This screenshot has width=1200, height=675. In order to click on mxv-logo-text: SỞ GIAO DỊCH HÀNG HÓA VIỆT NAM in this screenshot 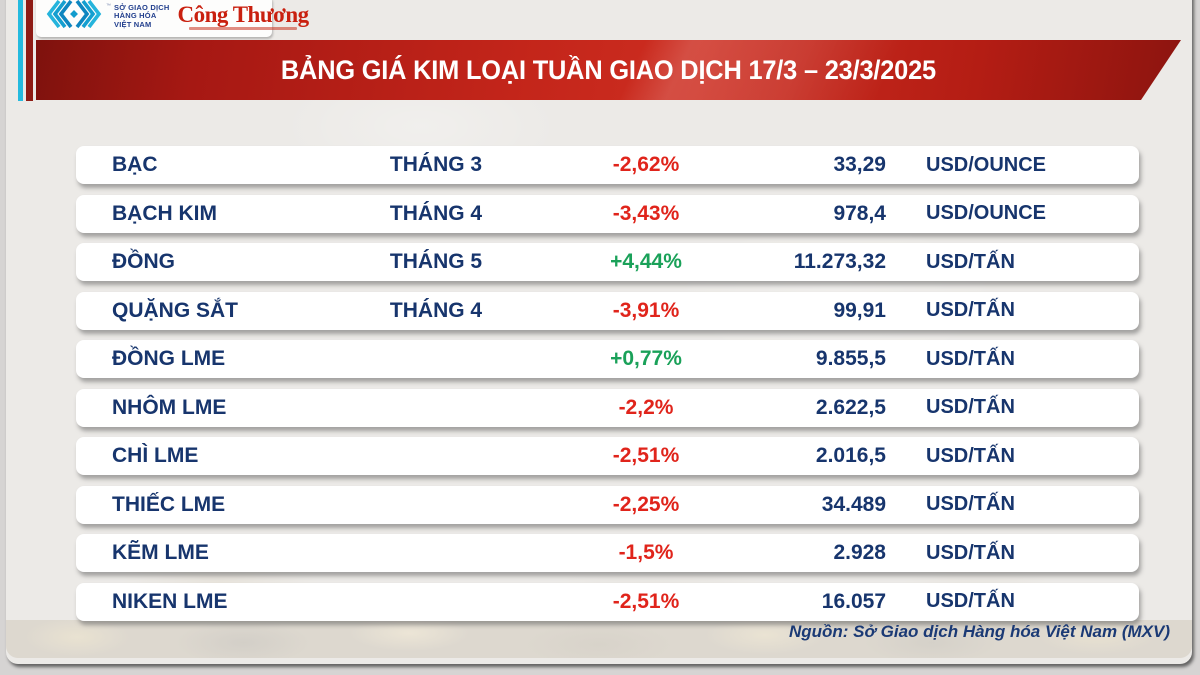, I will do `click(142, 16)`.